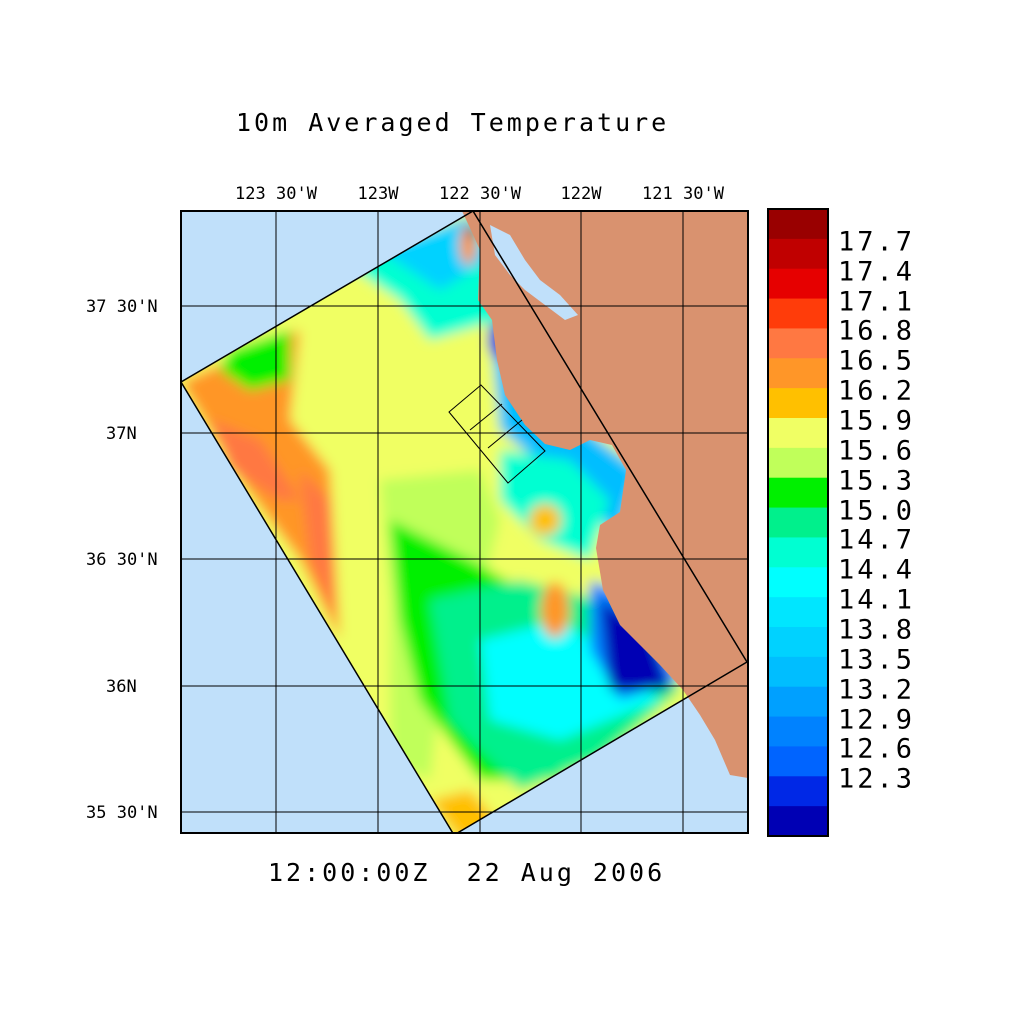 This screenshot has height=1024, width=1024. I want to click on bay, so click(534, 272).